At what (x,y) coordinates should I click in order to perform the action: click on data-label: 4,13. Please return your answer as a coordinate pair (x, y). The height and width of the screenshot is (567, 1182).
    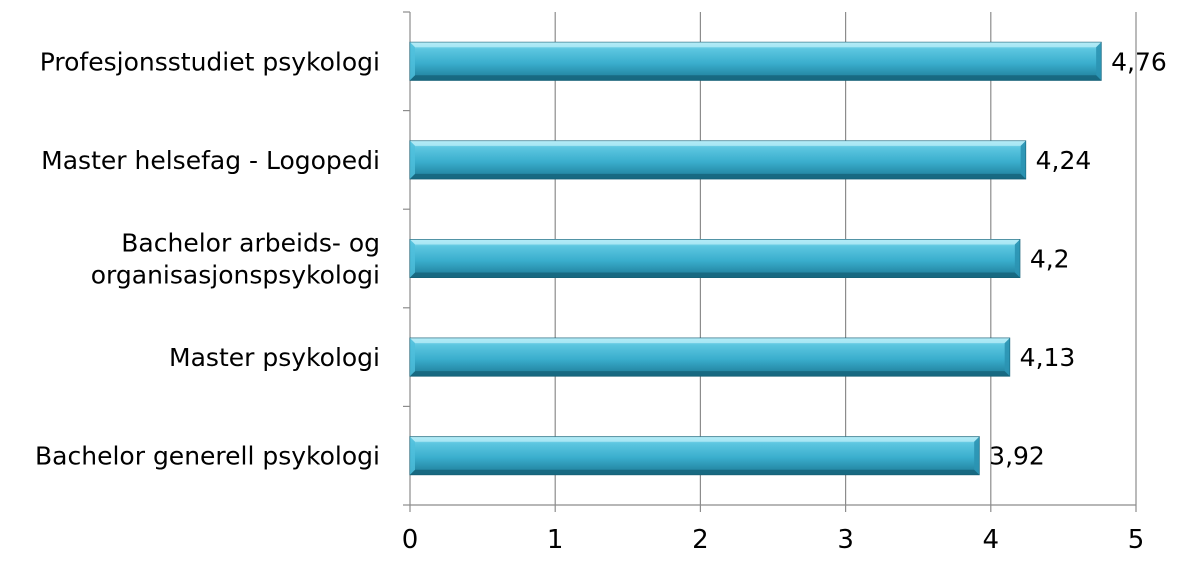
    Looking at the image, I should click on (1048, 357).